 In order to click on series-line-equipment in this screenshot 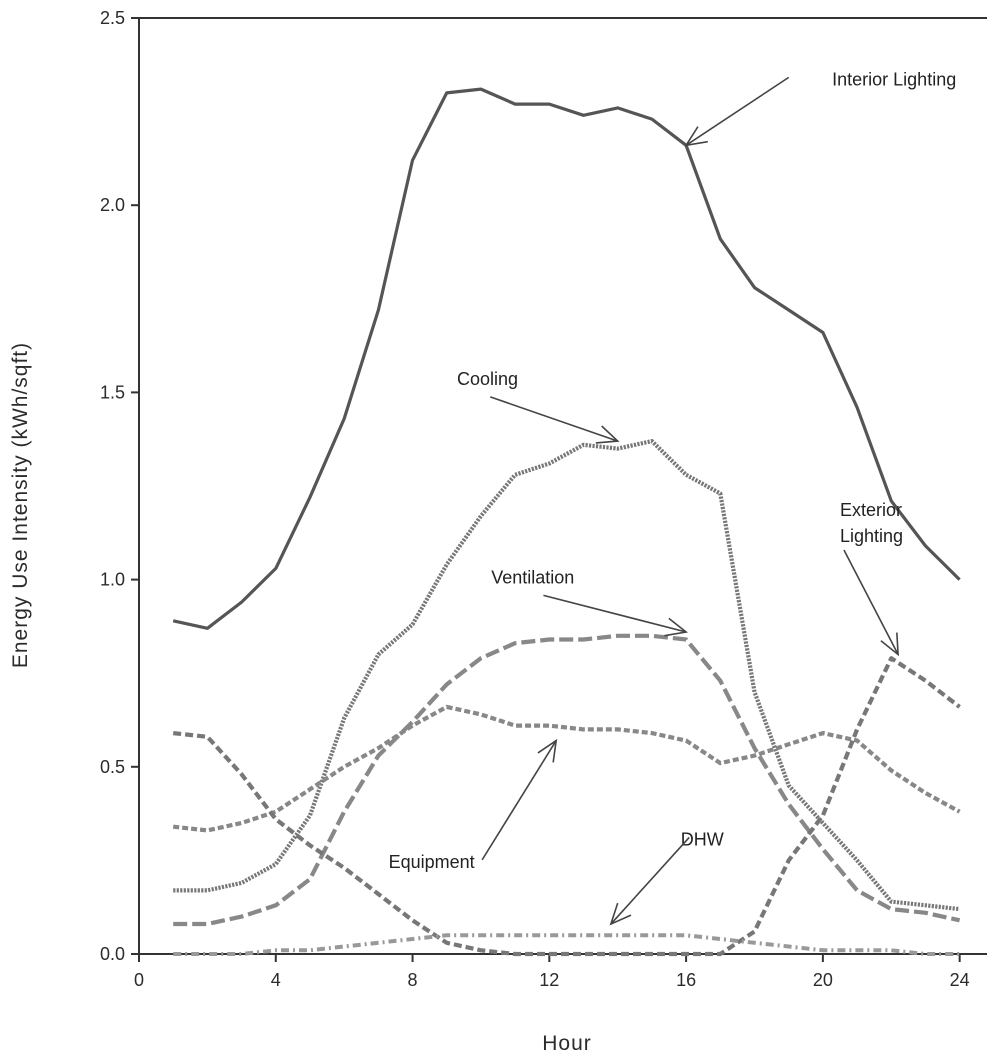, I will do `click(566, 768)`.